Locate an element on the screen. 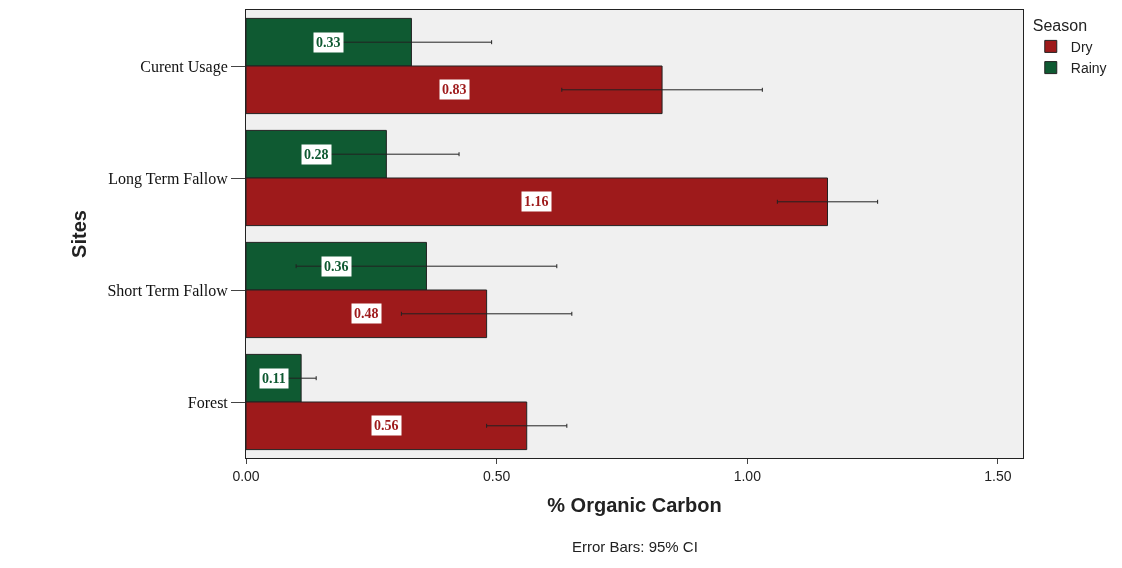  y-tick-label: Forest is located at coordinates (208, 402).